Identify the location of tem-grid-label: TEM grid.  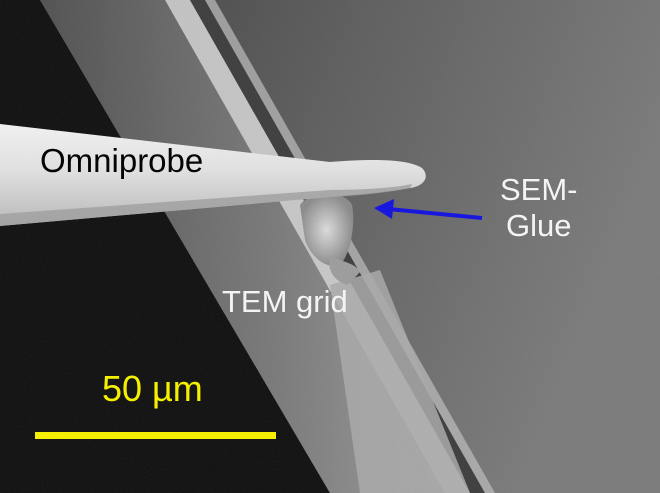
(285, 301).